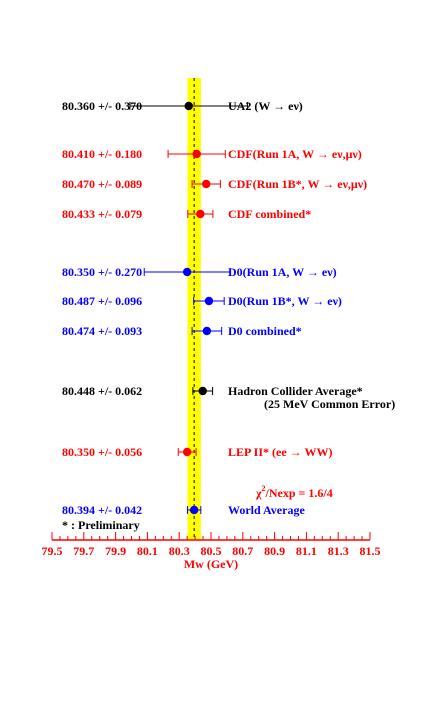 This screenshot has height=708, width=436. I want to click on measurement-label: D0(Run 1A, W → eν), so click(282, 272).